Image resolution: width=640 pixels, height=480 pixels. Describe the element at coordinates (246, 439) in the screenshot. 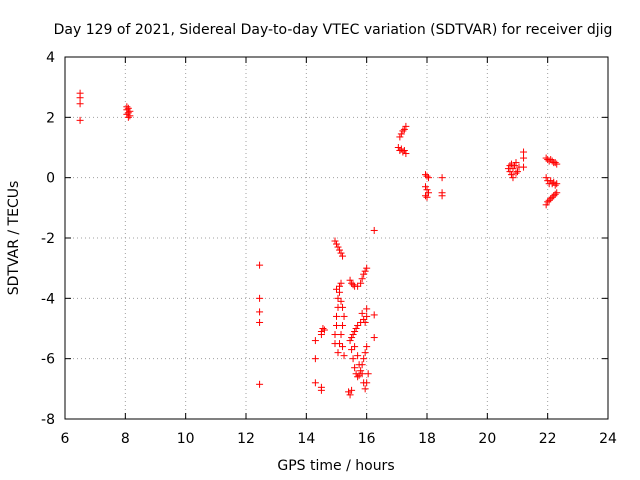

I see `x-tick-label: 12` at that location.